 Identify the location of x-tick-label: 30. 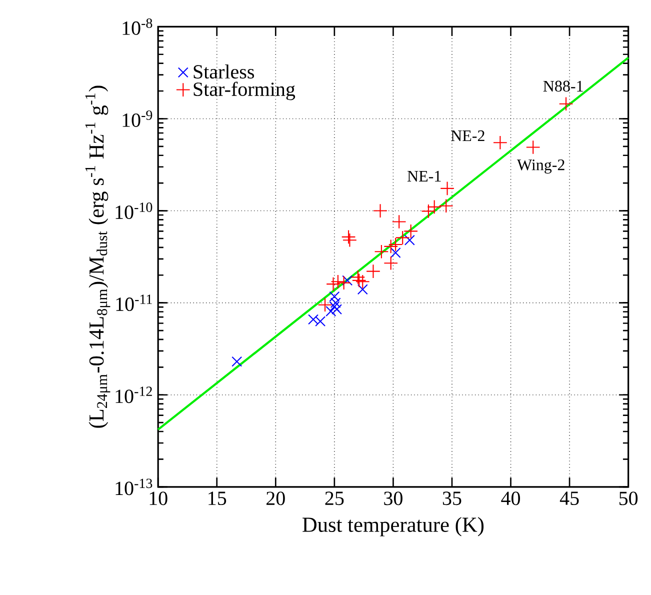
(393, 499).